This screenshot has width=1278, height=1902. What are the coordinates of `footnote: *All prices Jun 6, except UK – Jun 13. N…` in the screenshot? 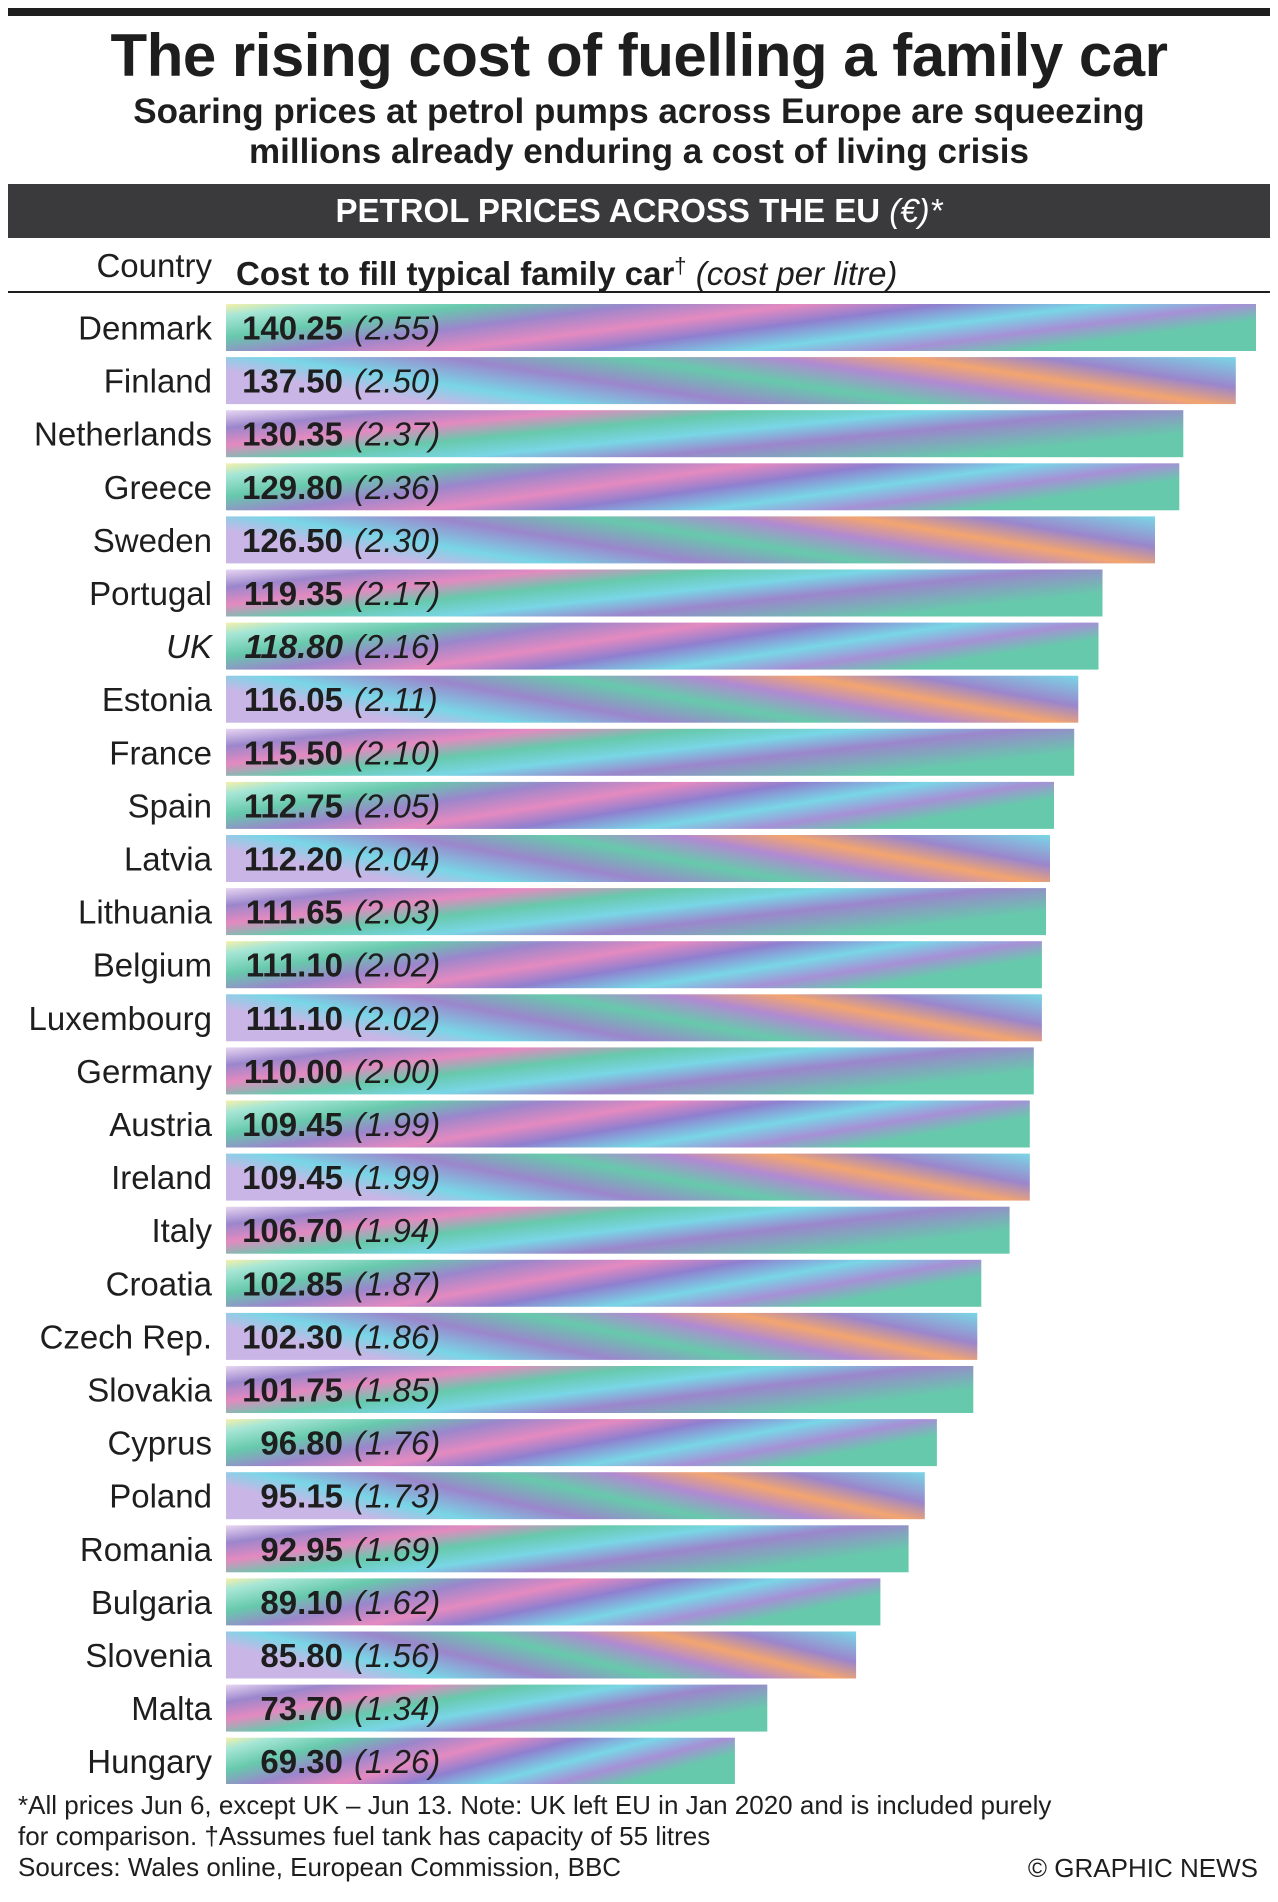 It's located at (534, 1836).